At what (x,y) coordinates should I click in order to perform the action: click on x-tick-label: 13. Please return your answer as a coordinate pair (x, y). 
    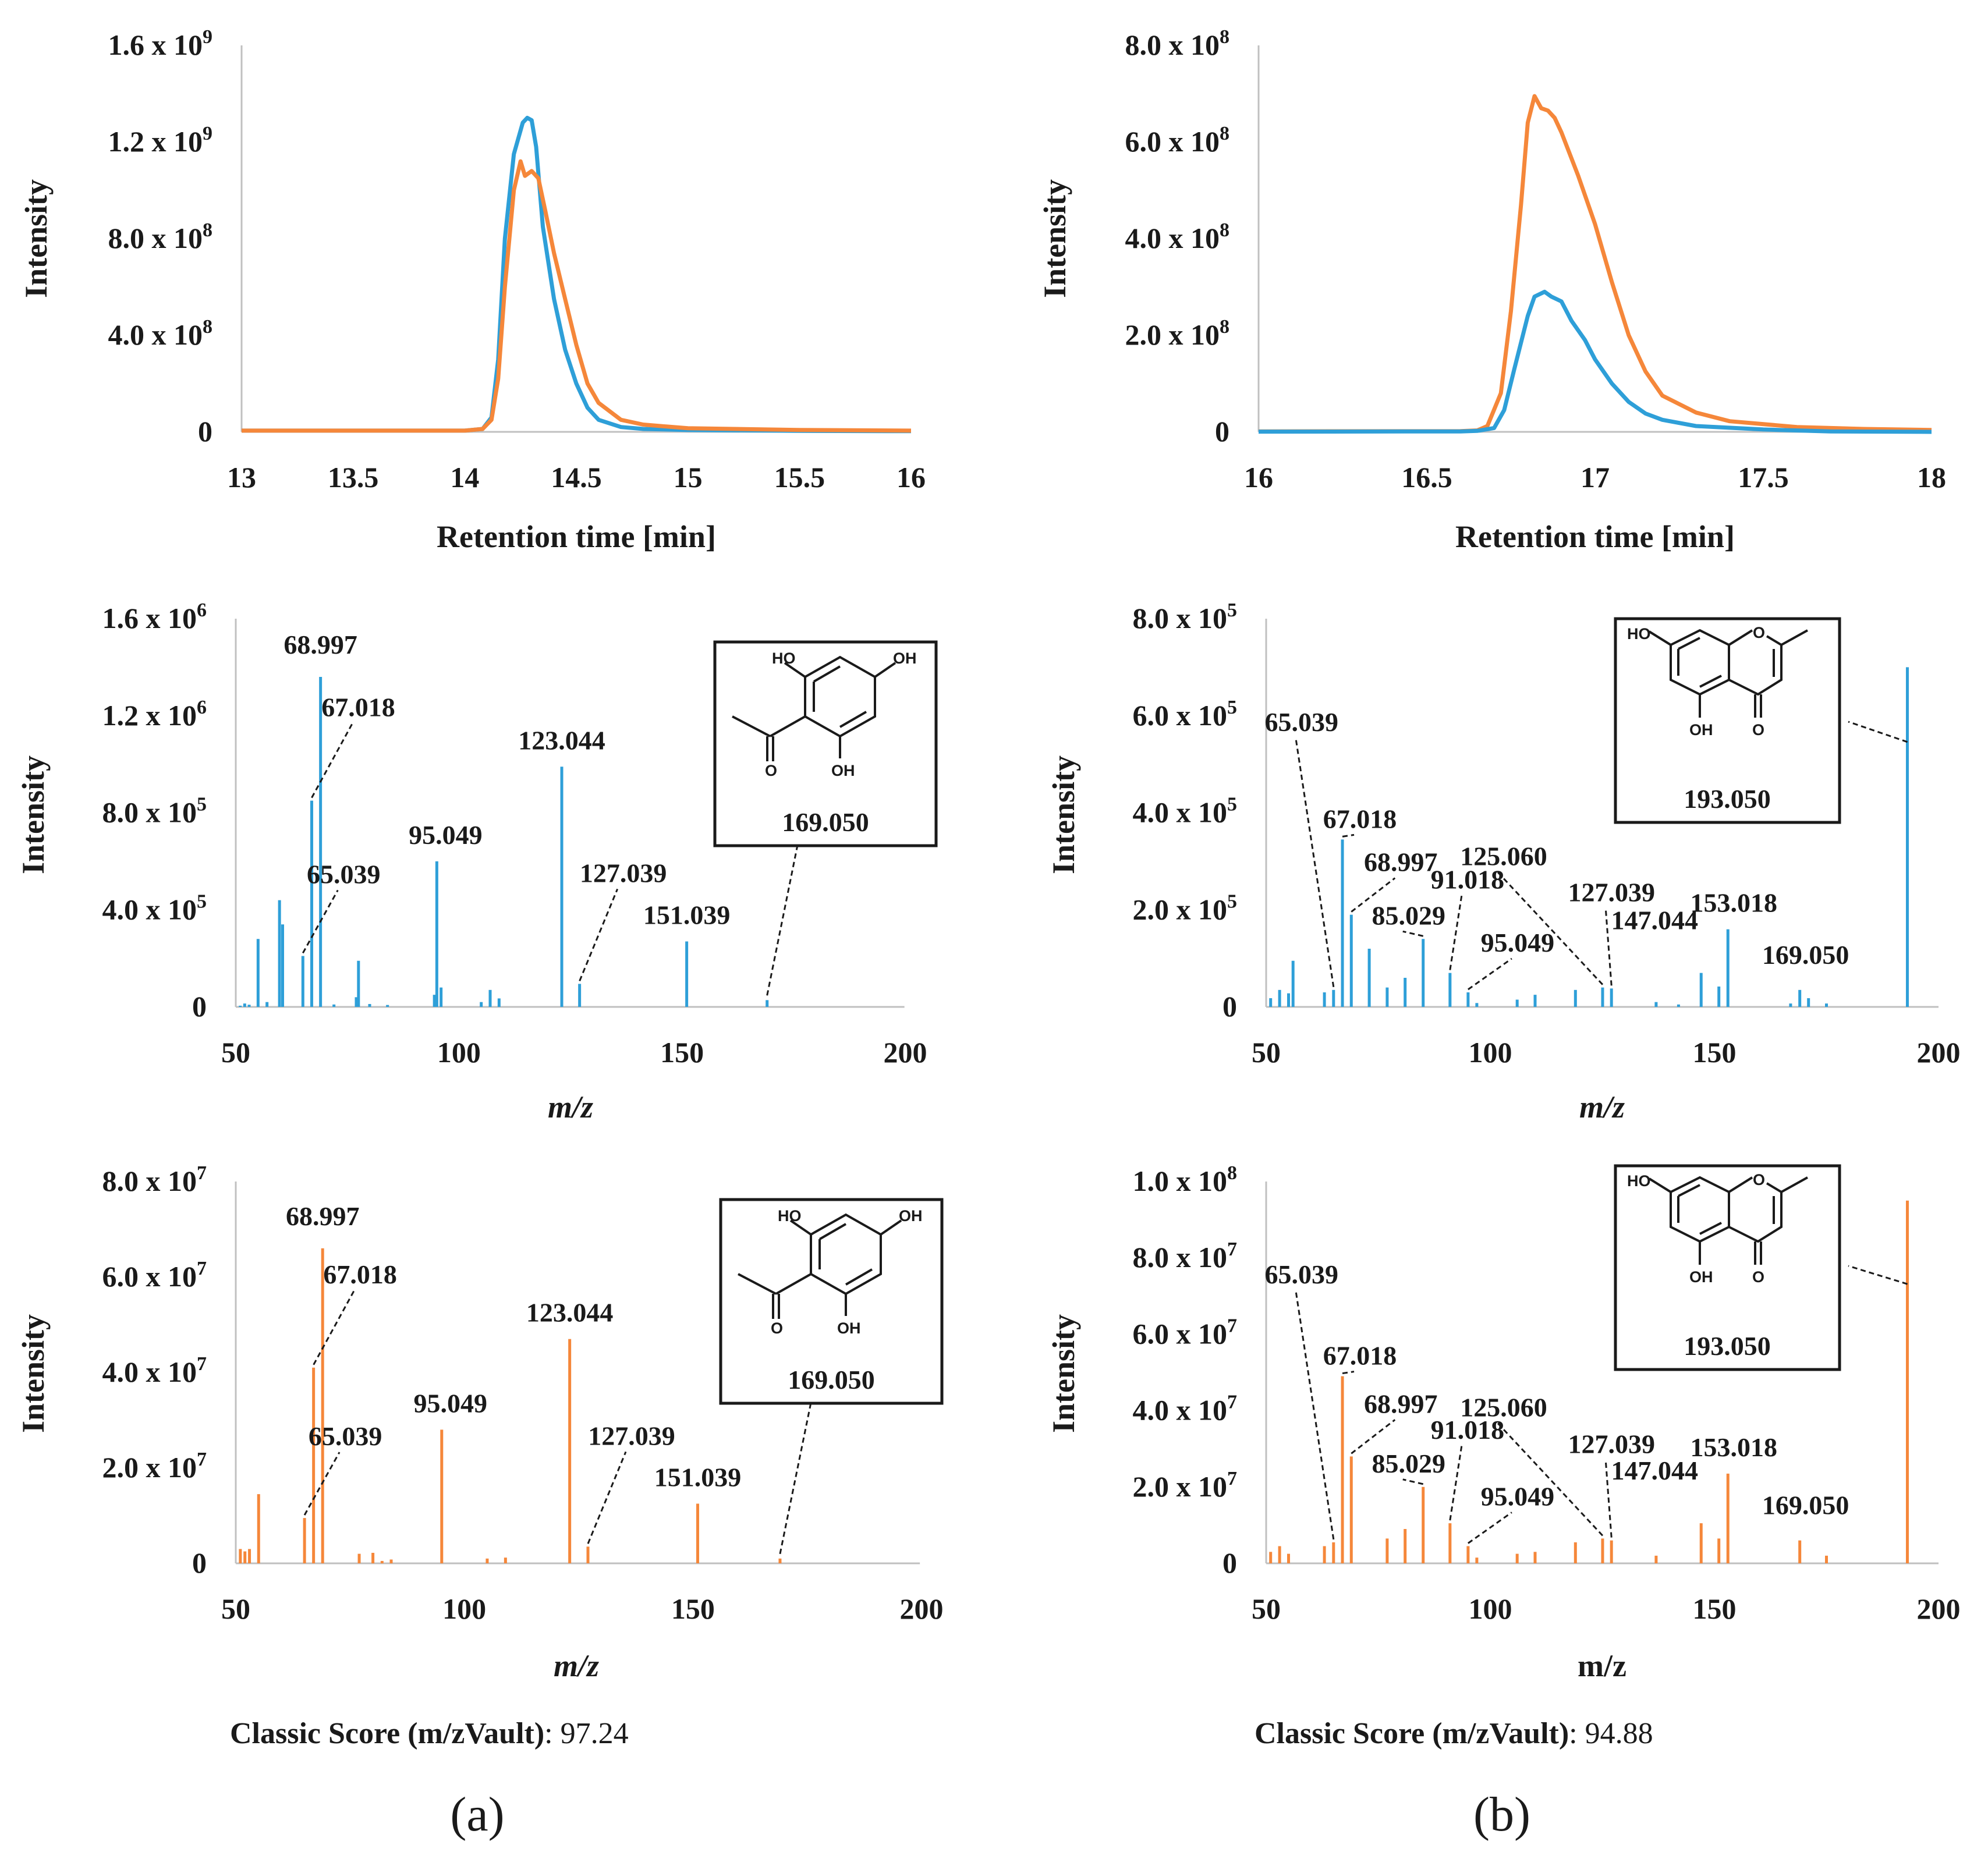
    Looking at the image, I should click on (241, 478).